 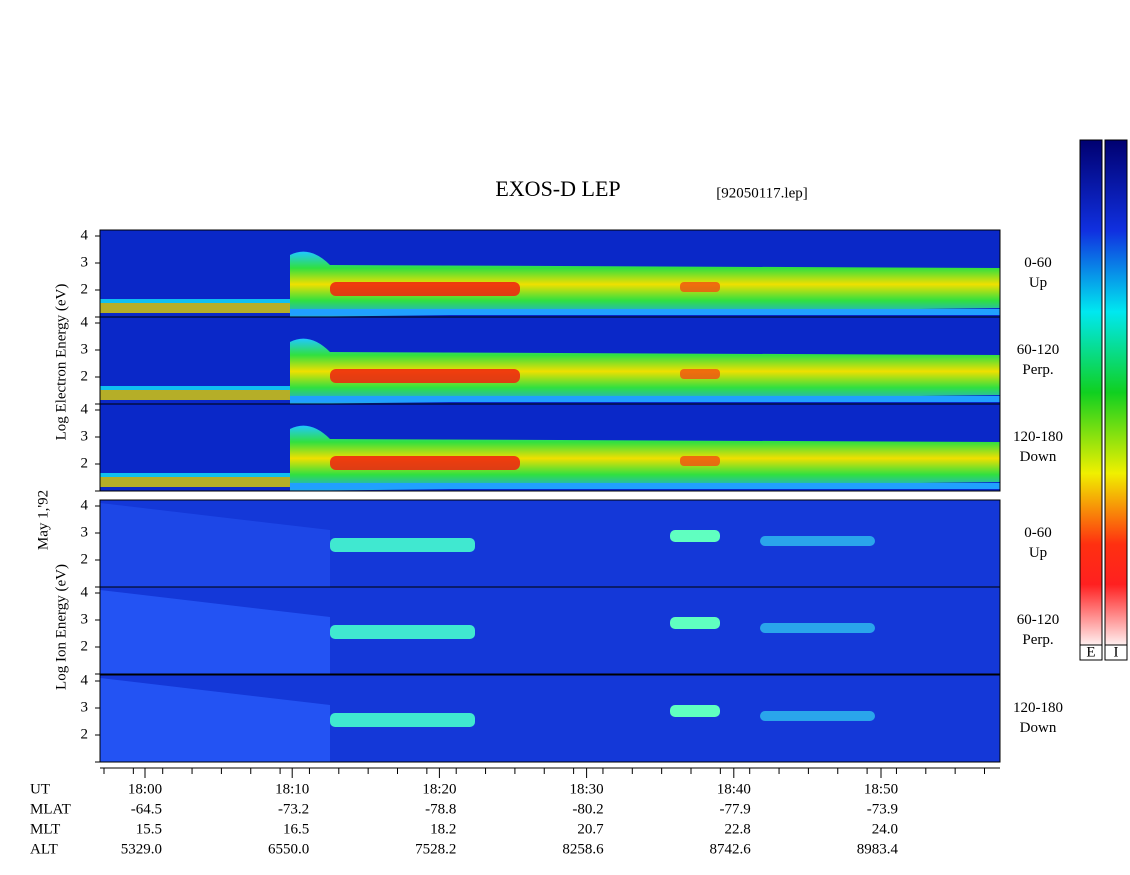 What do you see at coordinates (881, 789) in the screenshot?
I see `time-label: 18:50` at bounding box center [881, 789].